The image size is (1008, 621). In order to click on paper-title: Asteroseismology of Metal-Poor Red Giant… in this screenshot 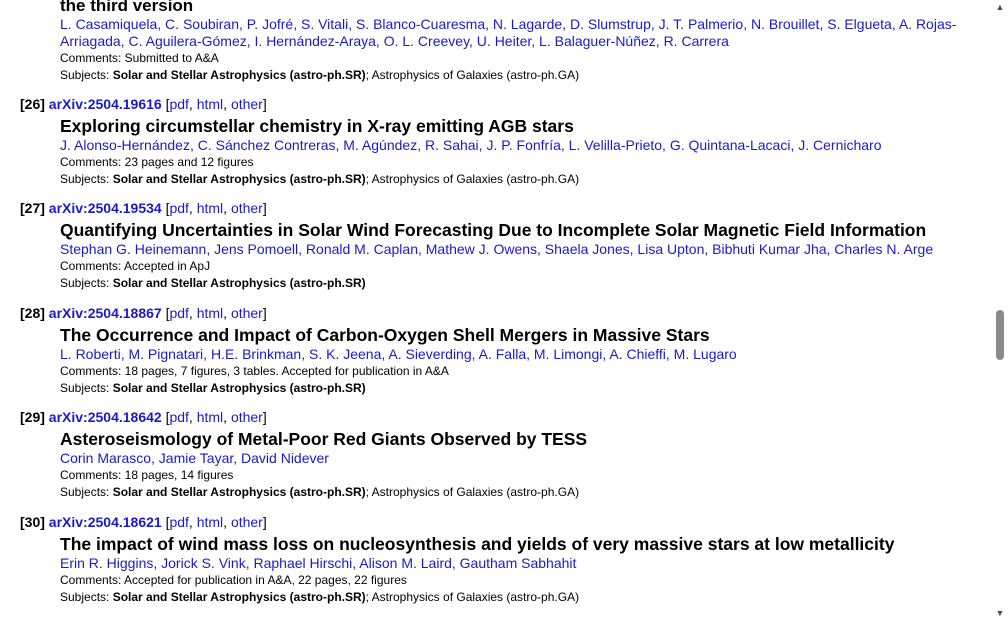, I will do `click(324, 439)`.